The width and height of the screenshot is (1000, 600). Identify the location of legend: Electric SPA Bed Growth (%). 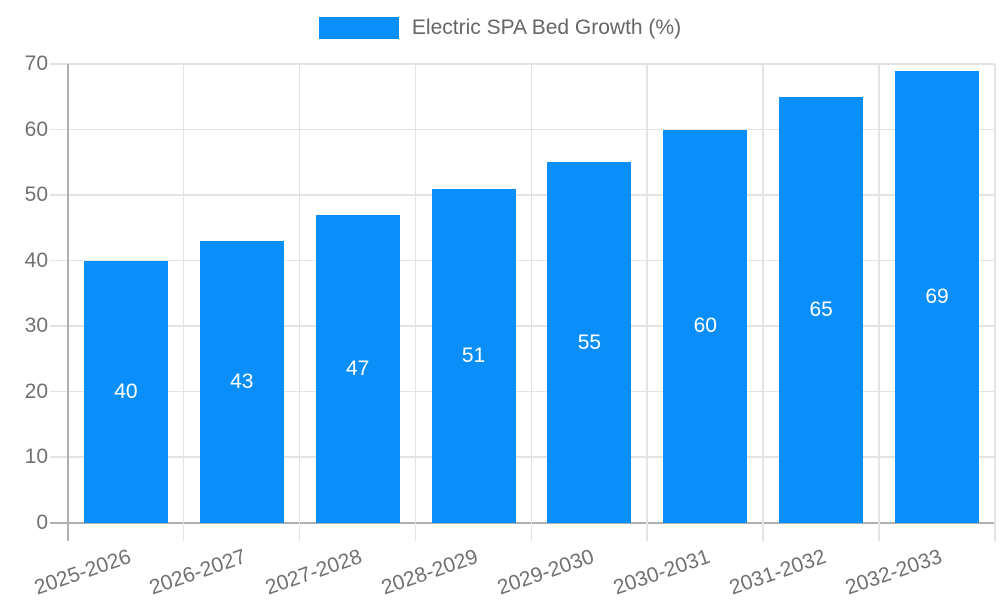
(500, 28).